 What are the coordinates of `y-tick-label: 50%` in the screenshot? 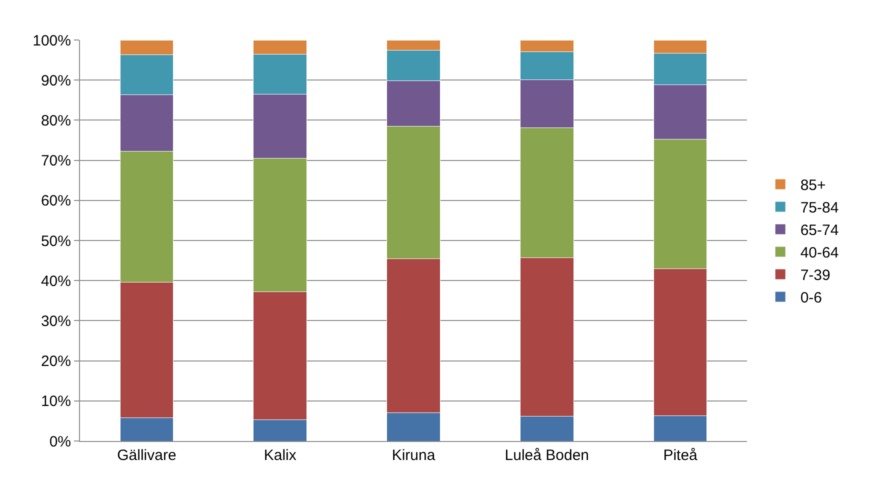 It's located at (55, 241).